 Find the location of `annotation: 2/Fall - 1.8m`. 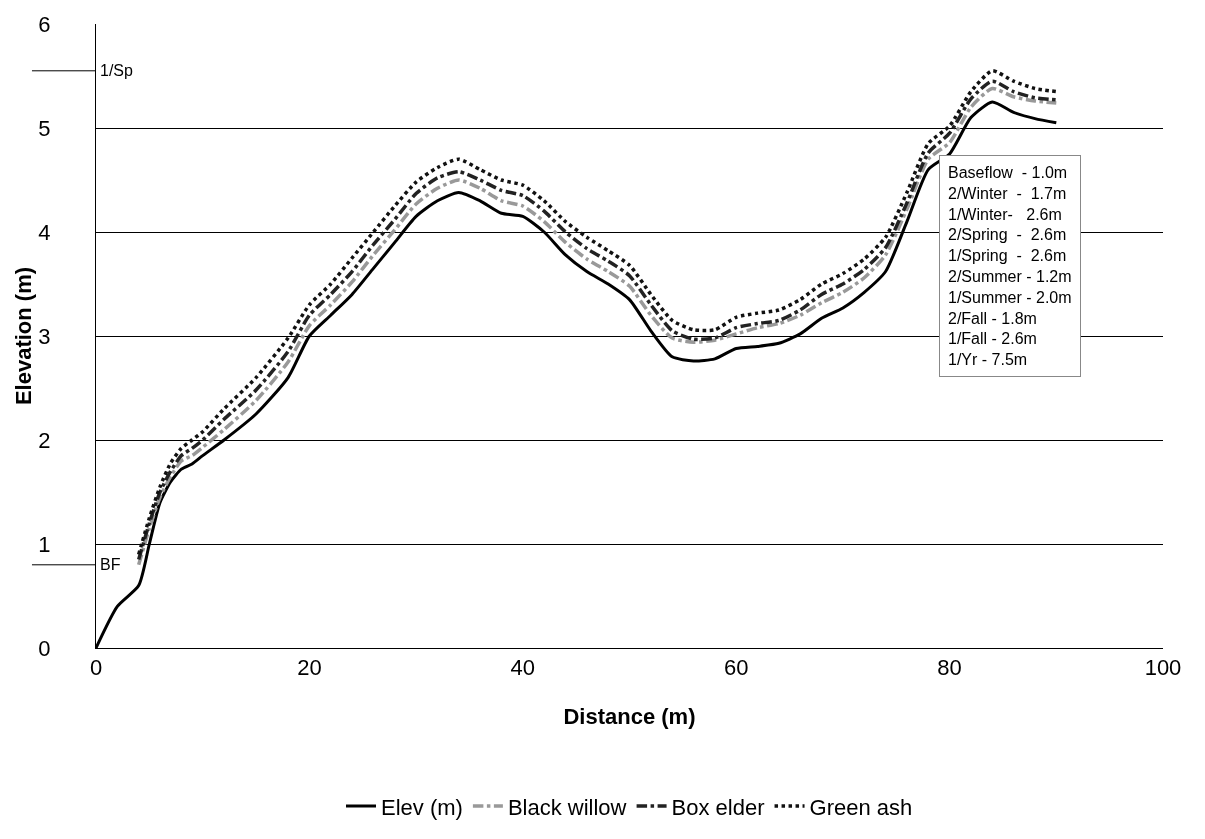

annotation: 2/Fall - 1.8m is located at coordinates (992, 318).